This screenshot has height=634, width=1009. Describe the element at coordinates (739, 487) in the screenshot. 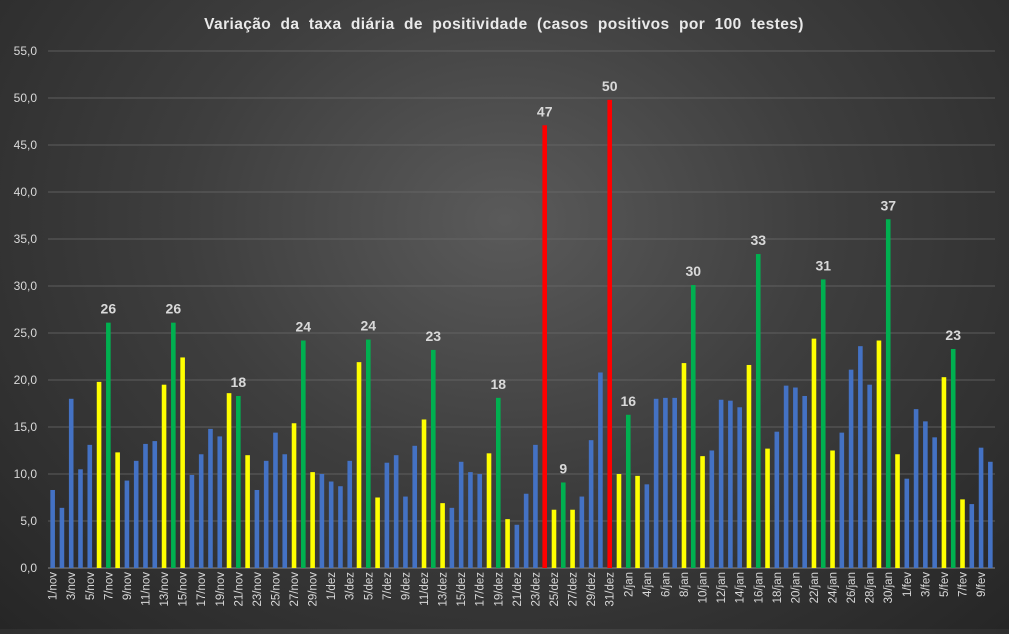

I see `bar-14-jan` at that location.